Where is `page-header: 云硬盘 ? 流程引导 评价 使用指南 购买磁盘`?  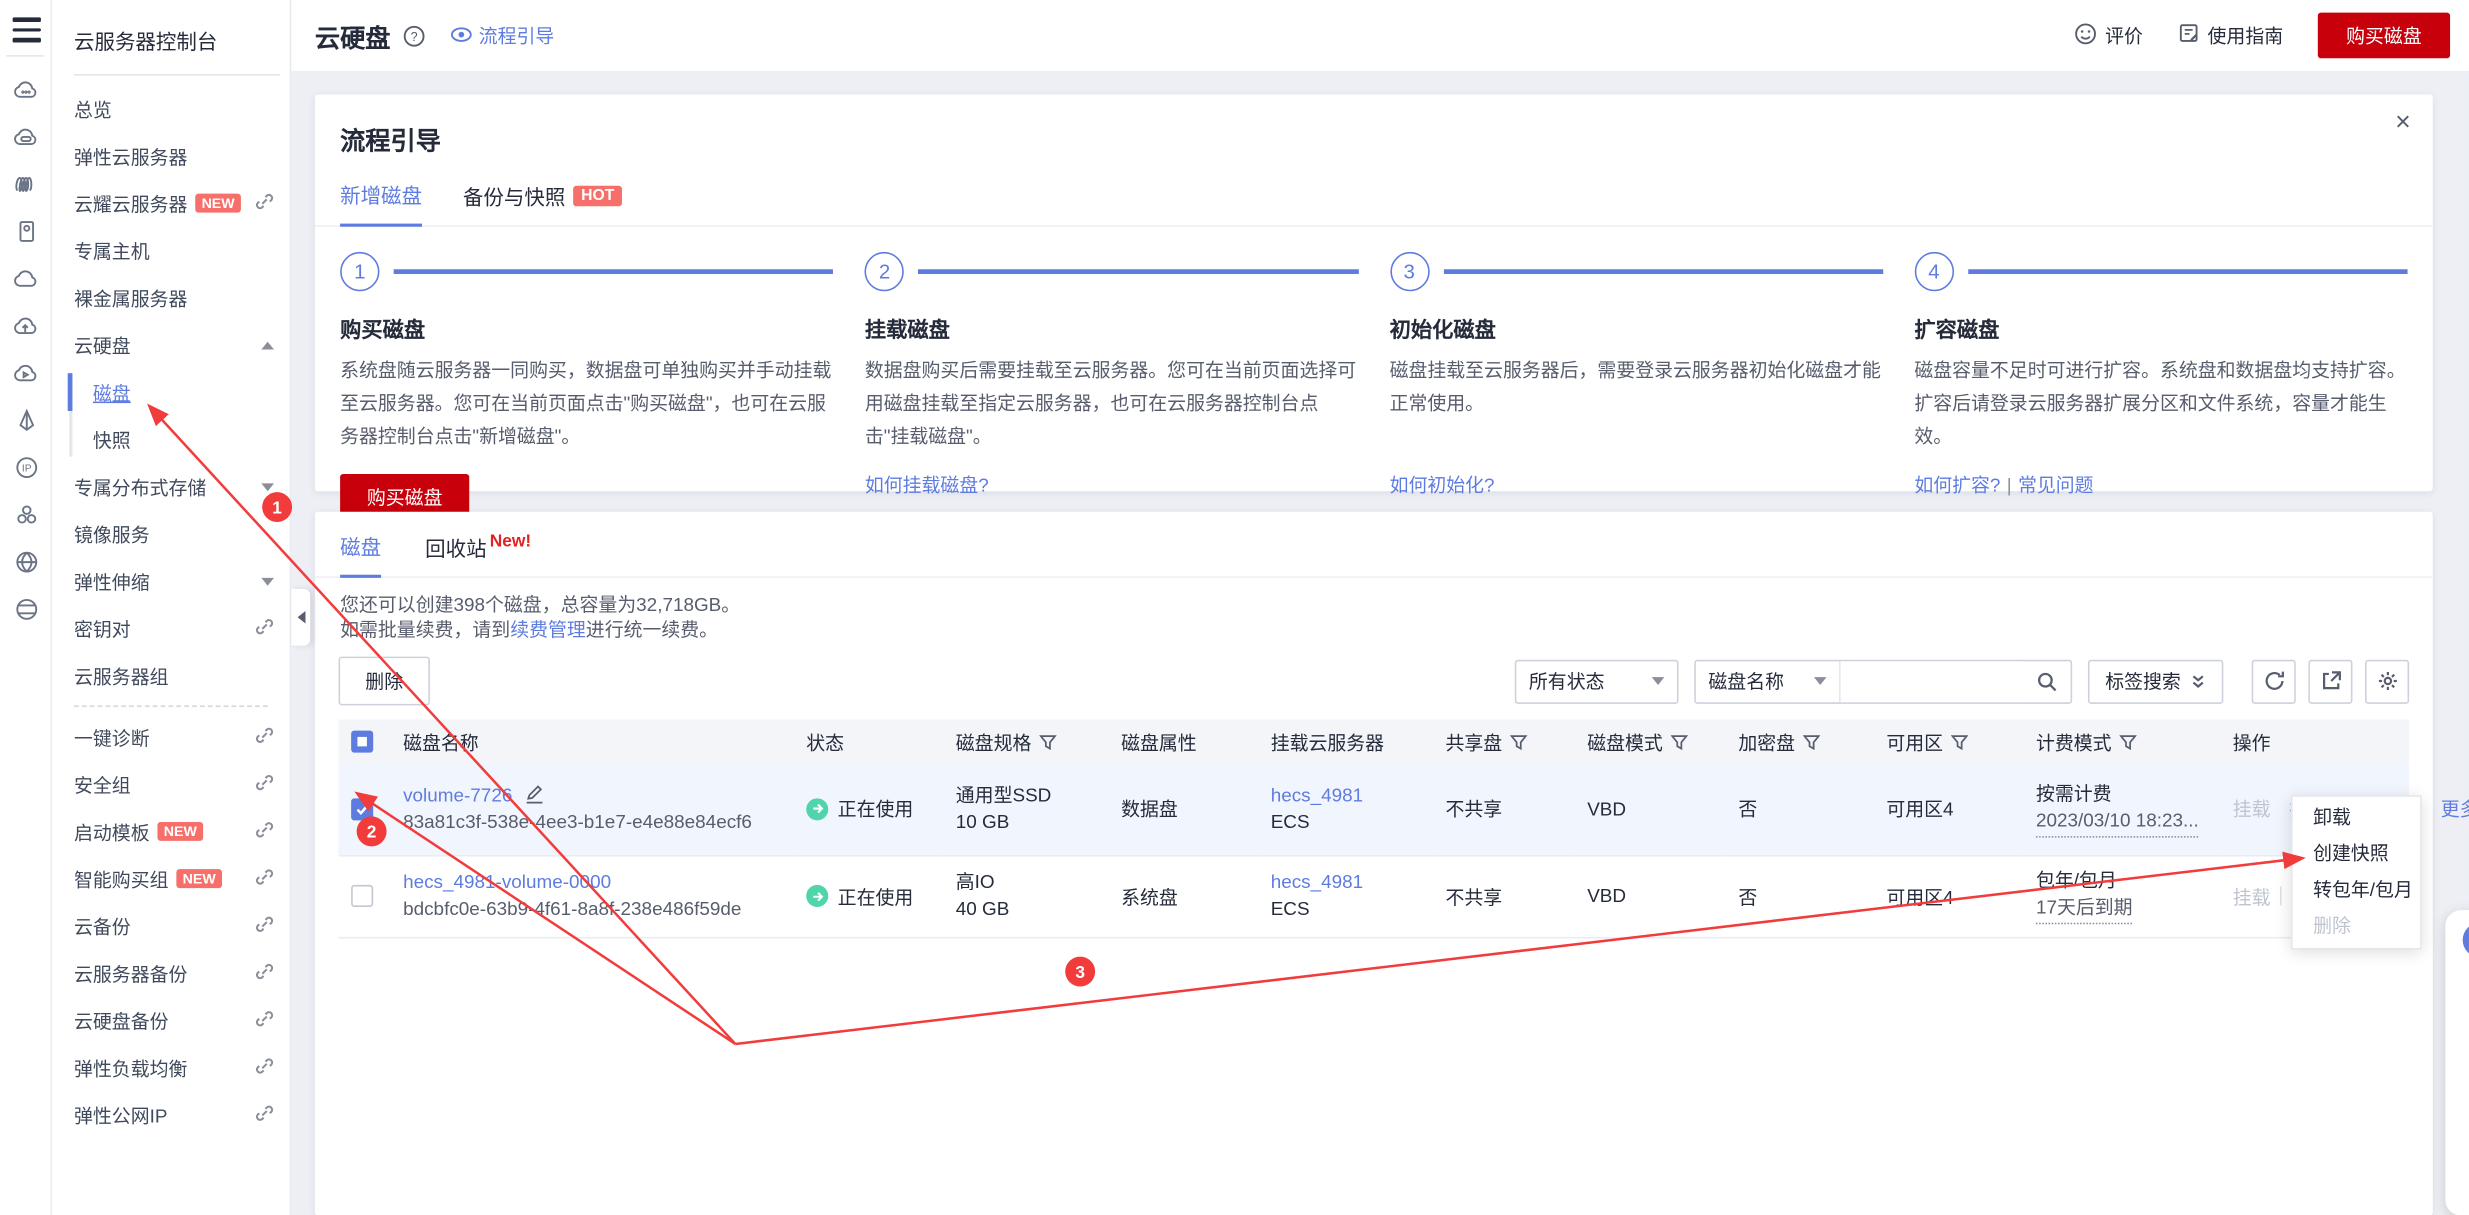 page-header: 云硬盘 ? 流程引导 评价 使用指南 购买磁盘 is located at coordinates (1380, 35).